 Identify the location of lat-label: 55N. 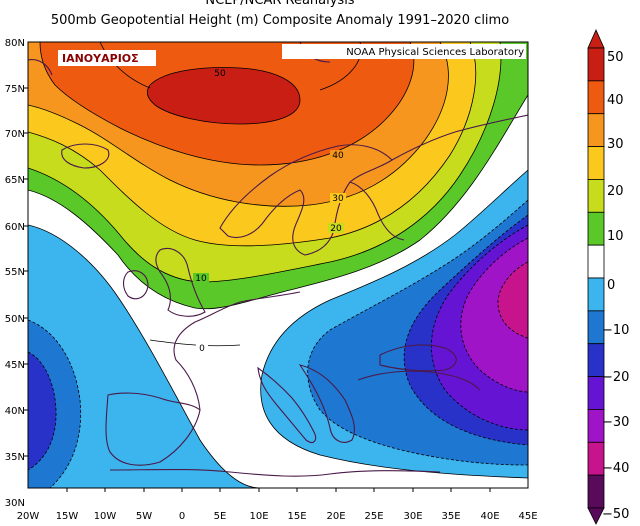
(15, 272).